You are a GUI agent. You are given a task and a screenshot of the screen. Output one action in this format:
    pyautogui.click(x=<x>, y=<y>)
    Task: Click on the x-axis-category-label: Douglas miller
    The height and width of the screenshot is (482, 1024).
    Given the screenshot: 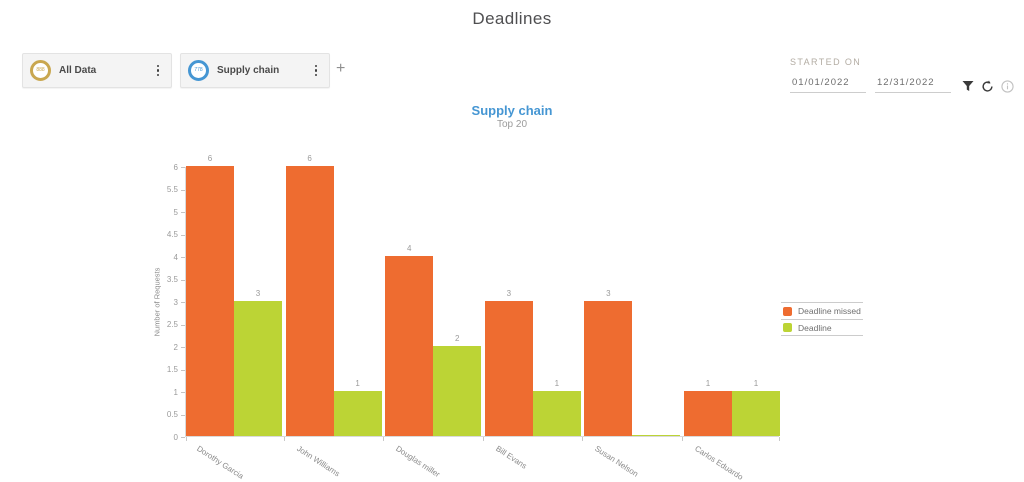 What is the action you would take?
    pyautogui.click(x=418, y=462)
    